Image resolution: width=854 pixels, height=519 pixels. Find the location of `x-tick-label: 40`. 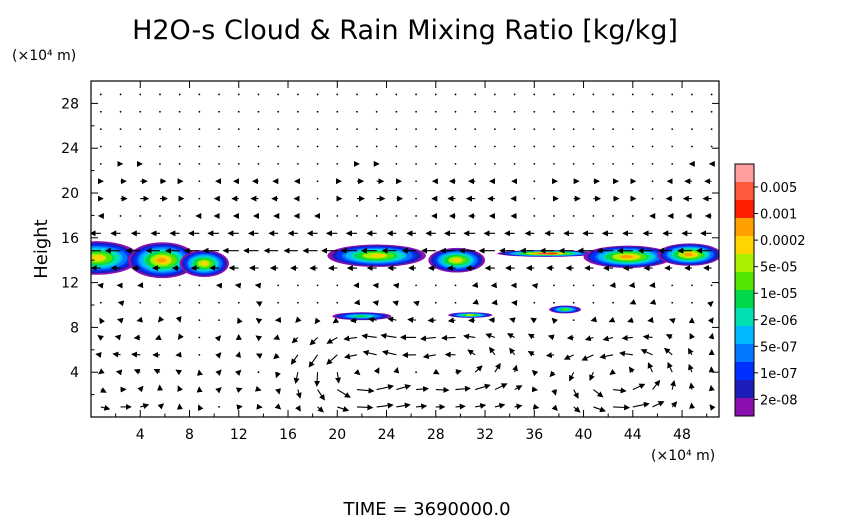

x-tick-label: 40 is located at coordinates (584, 435).